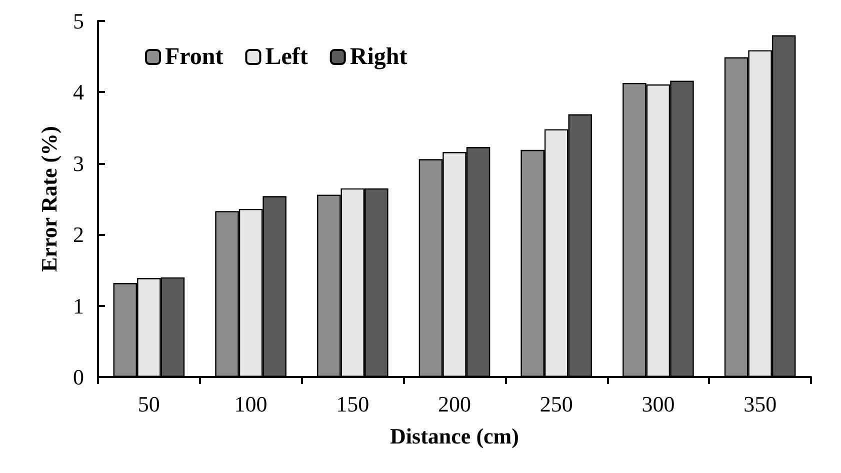  What do you see at coordinates (194, 57) in the screenshot?
I see `legend-label: Front` at bounding box center [194, 57].